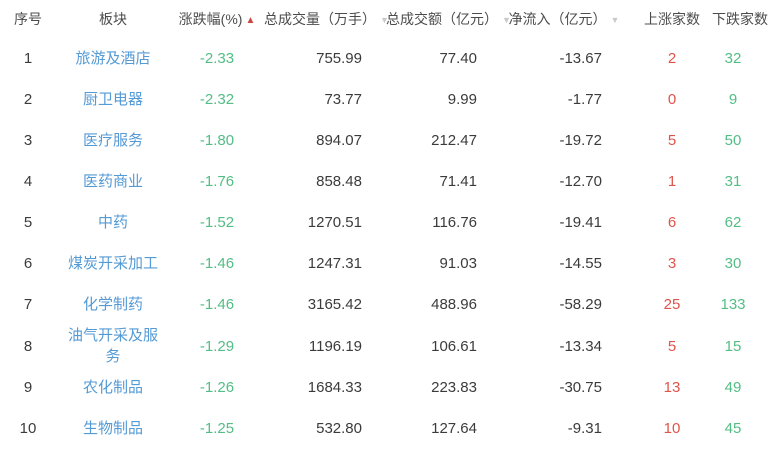  I want to click on sector-link: 农化制品, so click(112, 387).